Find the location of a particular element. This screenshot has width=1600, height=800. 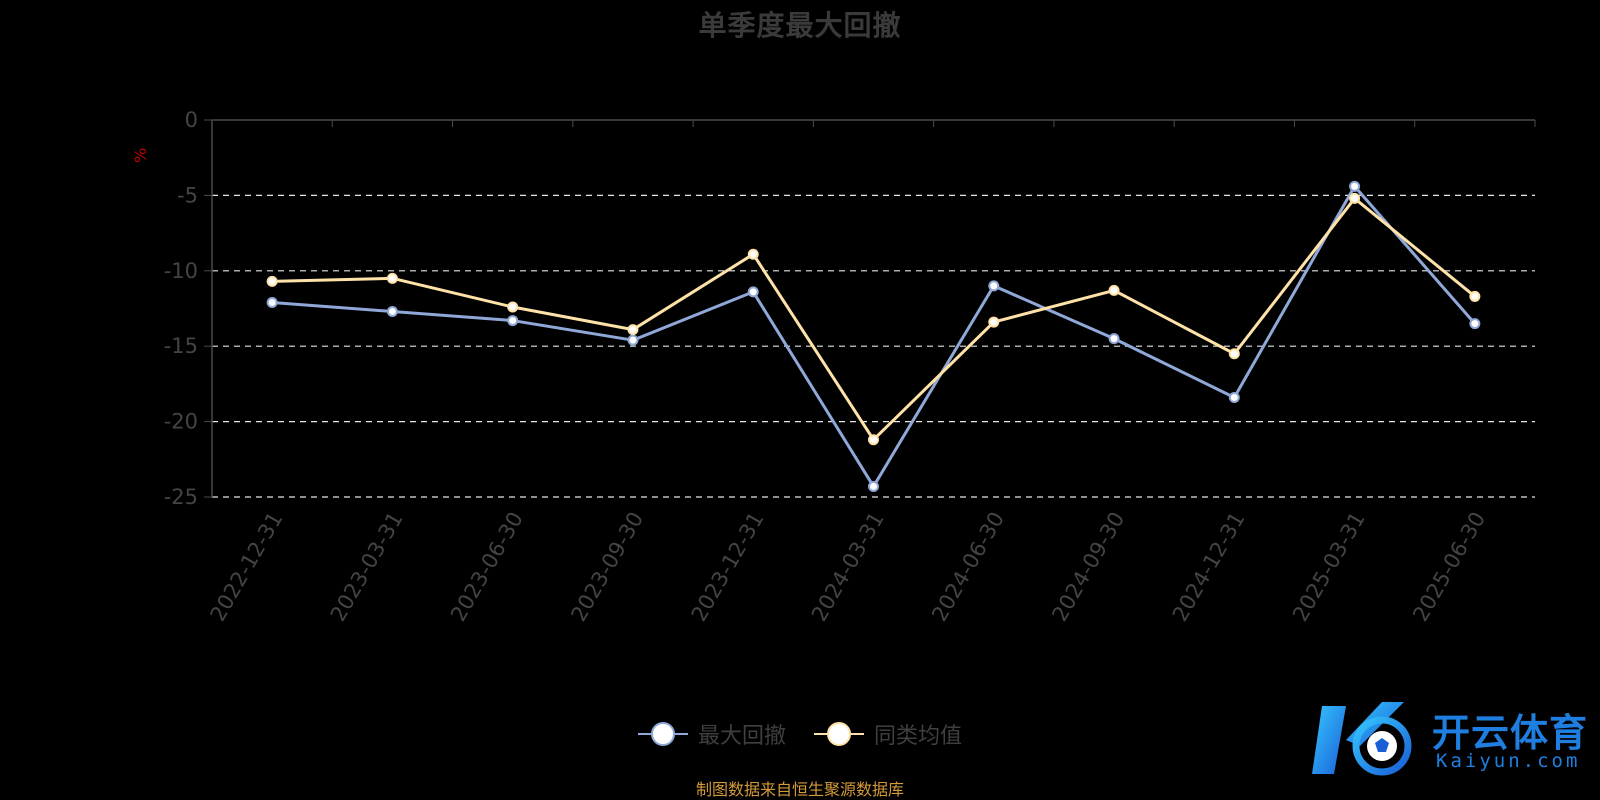

x-tick-label: 2024-03-31 is located at coordinates (848, 567).